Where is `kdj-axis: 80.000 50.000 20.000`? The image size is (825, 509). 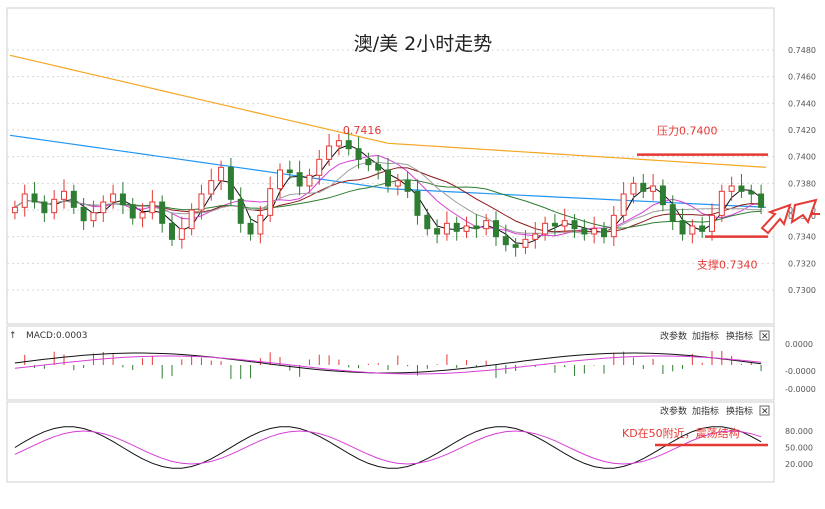 kdj-axis: 80.000 50.000 20.000 is located at coordinates (799, 448).